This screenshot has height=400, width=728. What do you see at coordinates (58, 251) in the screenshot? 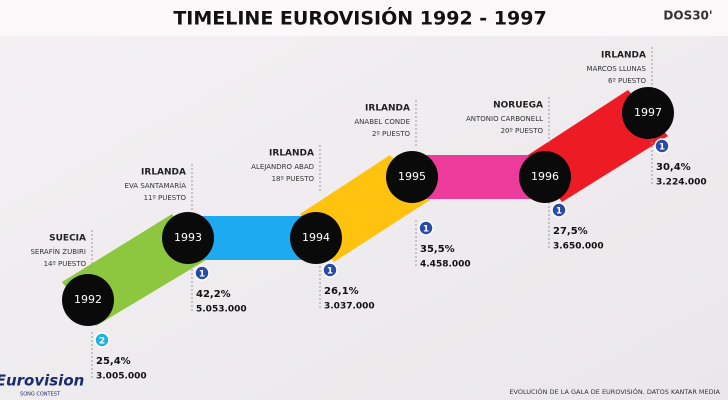
I see `singer: SERAFÍN ZUBIRI` at bounding box center [58, 251].